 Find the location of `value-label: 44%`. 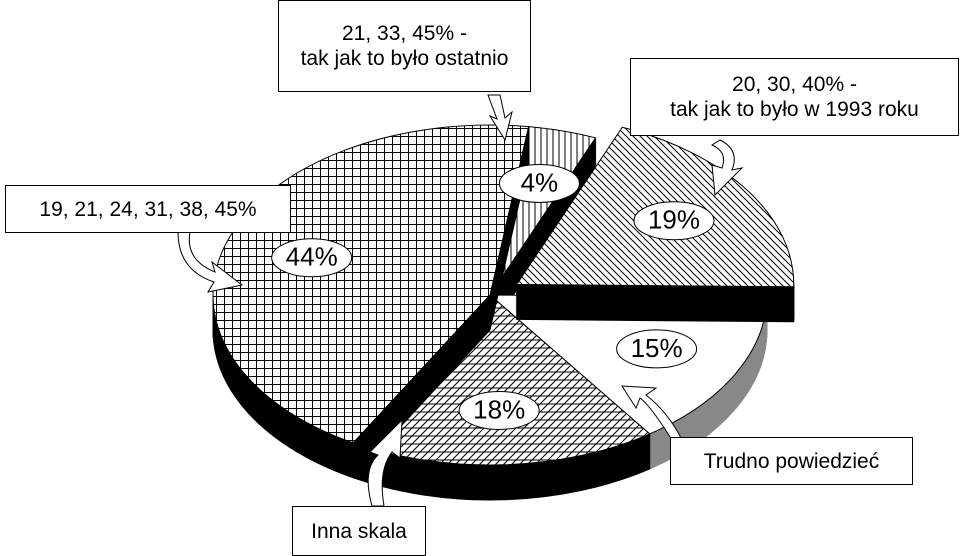

value-label: 44% is located at coordinates (312, 257).